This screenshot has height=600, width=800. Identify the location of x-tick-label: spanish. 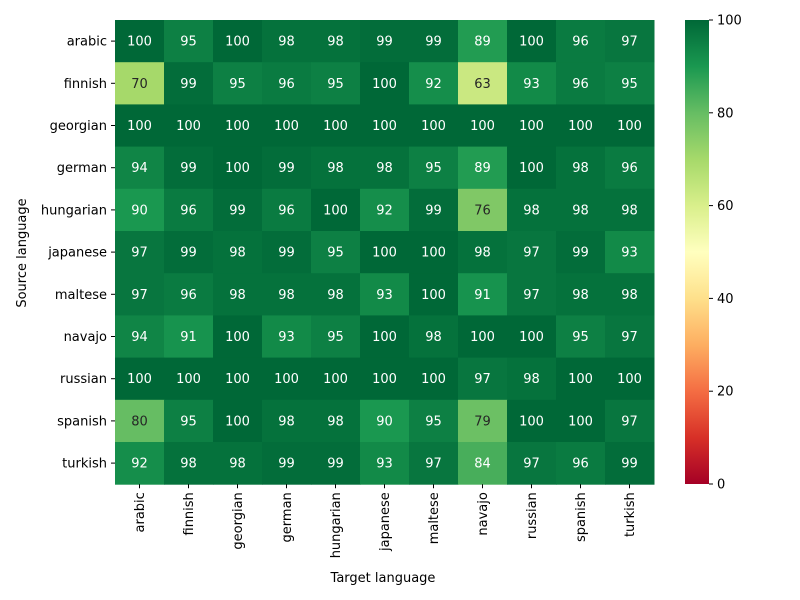
(581, 517).